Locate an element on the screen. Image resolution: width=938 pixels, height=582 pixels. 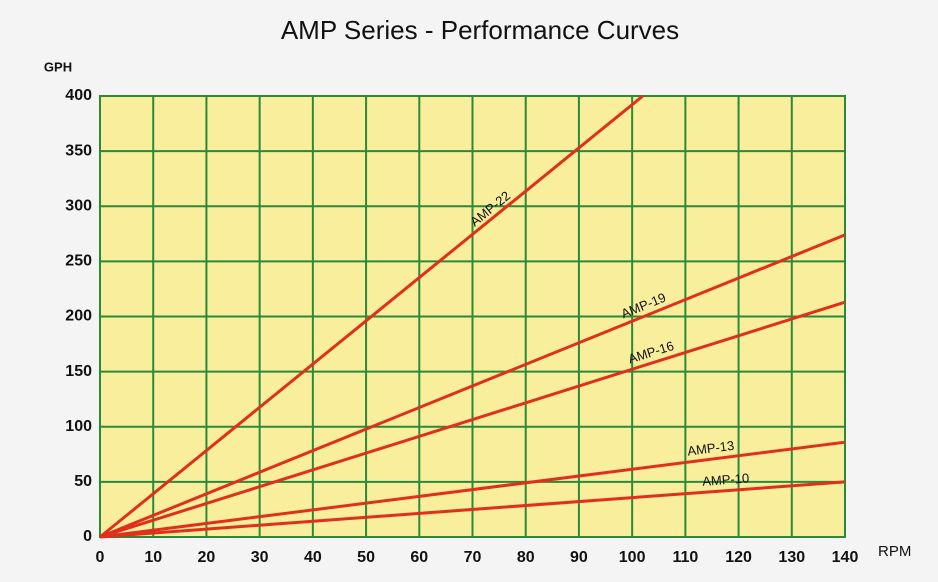
x-tick-label: 30 is located at coordinates (260, 557).